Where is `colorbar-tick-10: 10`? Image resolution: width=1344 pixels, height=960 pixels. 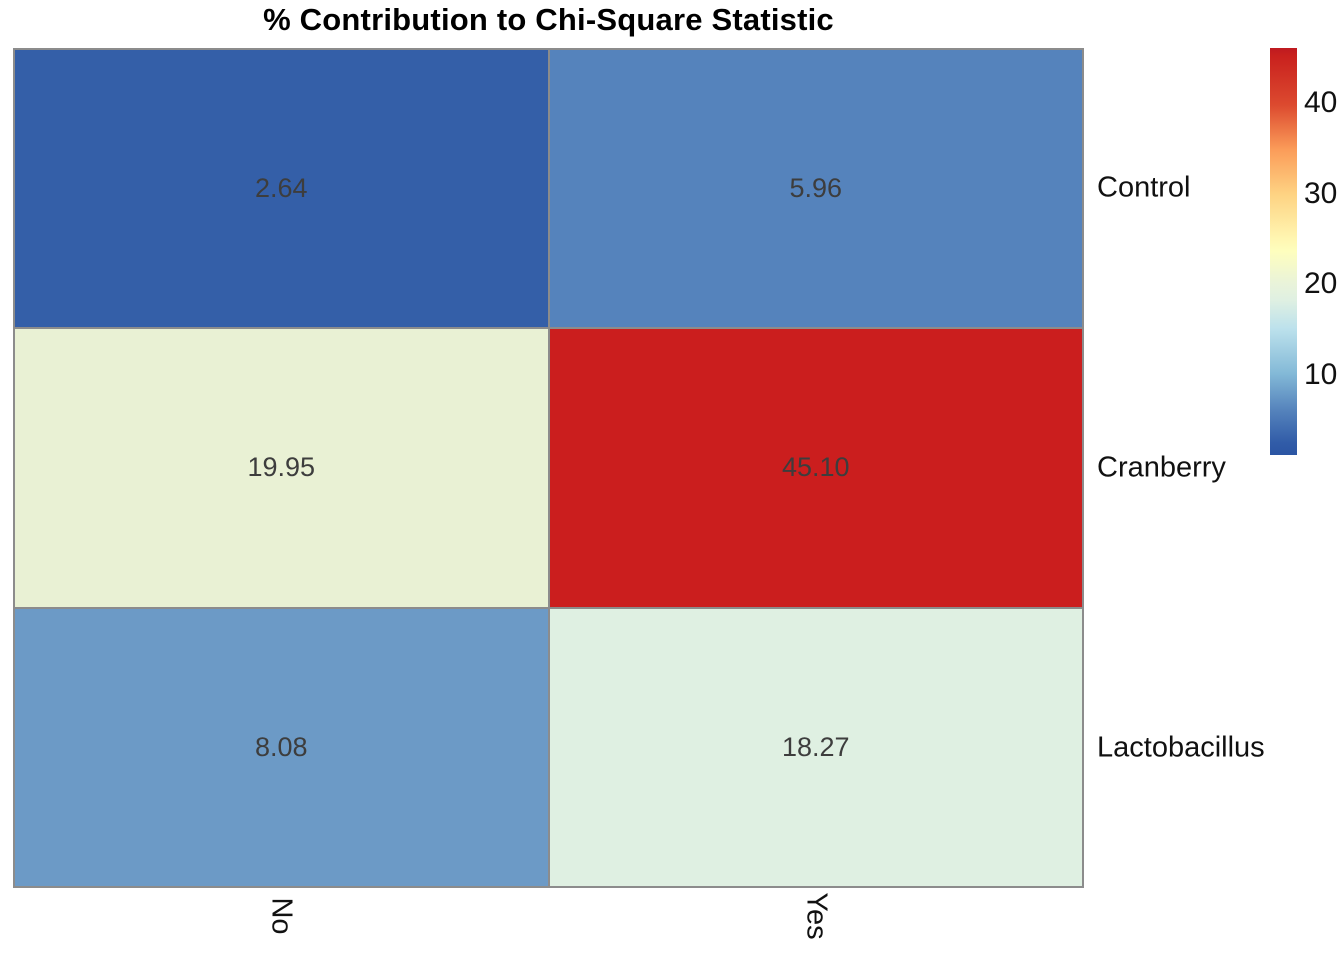
colorbar-tick-10: 10 is located at coordinates (1321, 375).